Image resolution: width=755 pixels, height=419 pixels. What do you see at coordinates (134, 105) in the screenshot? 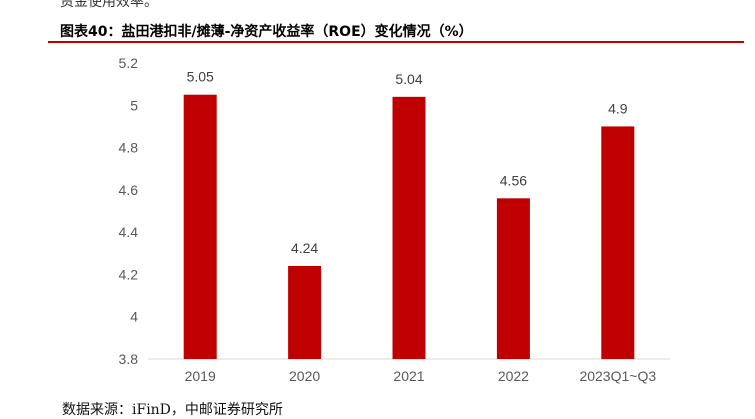
I see `y-tick-label: 5` at bounding box center [134, 105].